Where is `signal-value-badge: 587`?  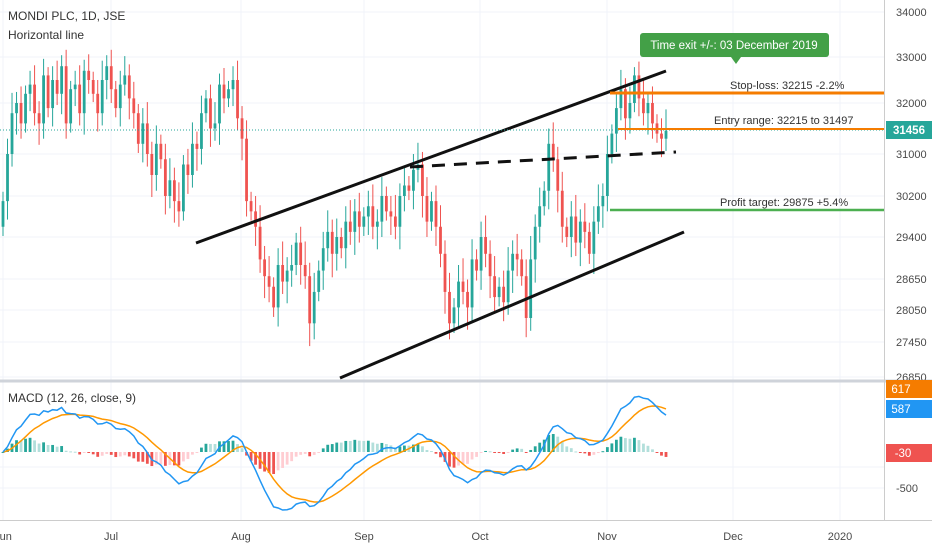
signal-value-badge: 587 is located at coordinates (900, 410).